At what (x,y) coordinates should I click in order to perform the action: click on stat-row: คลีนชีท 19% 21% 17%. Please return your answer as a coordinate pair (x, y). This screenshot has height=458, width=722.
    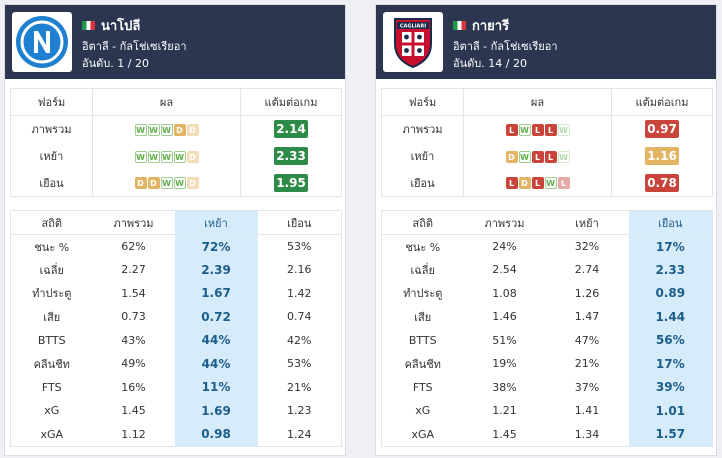
    Looking at the image, I should click on (547, 364).